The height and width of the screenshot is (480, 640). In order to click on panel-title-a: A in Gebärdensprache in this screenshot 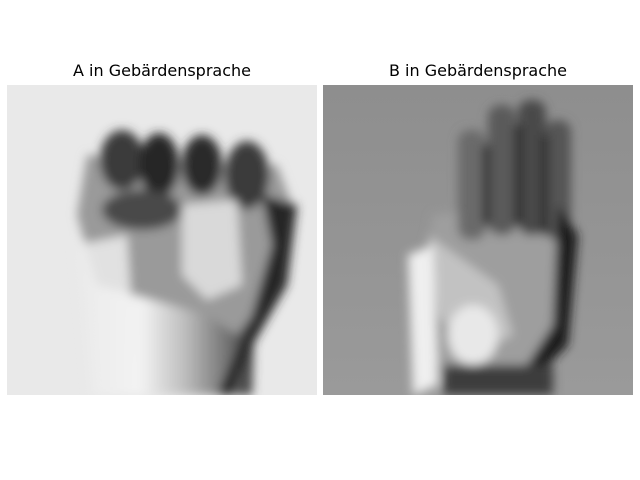, I will do `click(162, 70)`.